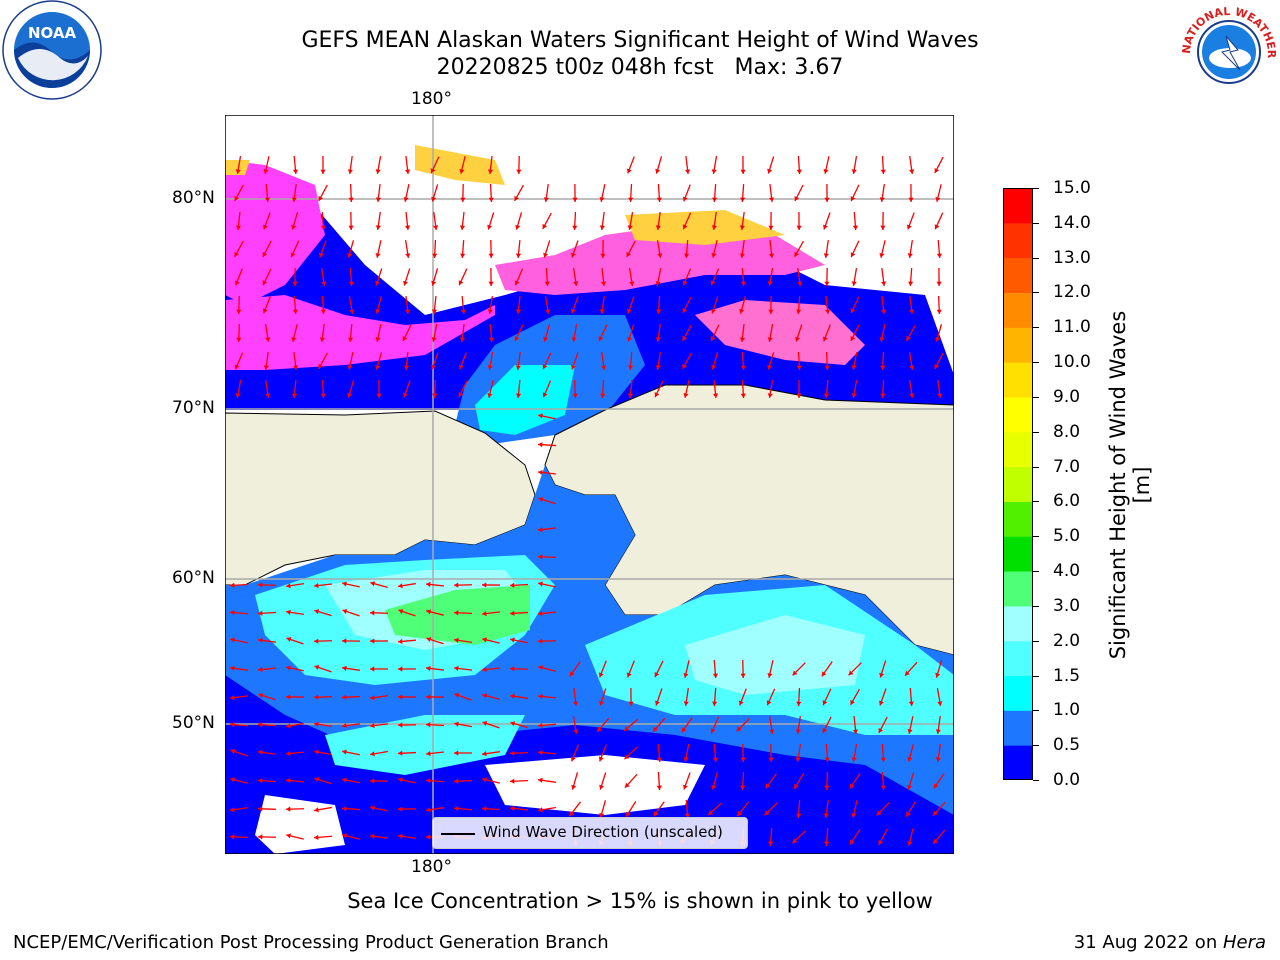 The height and width of the screenshot is (960, 1280). What do you see at coordinates (1067, 501) in the screenshot?
I see `colorbar-tick-label: 6.0` at bounding box center [1067, 501].